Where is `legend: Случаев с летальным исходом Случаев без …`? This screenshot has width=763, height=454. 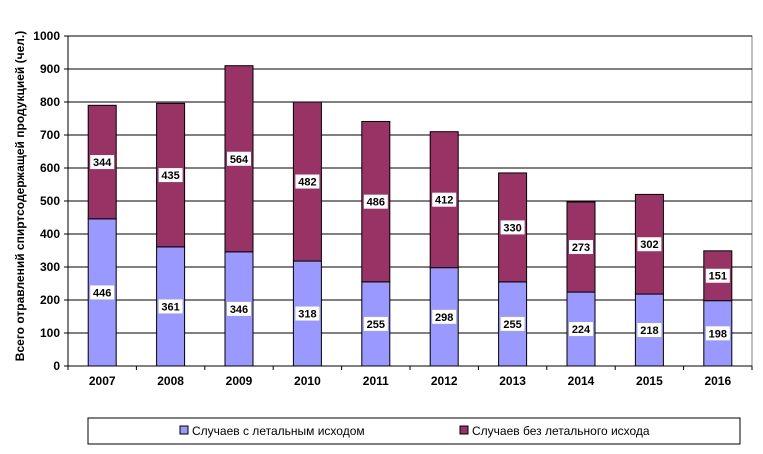 legend: Случаев с летальным исходом Случаев без … is located at coordinates (414, 431).